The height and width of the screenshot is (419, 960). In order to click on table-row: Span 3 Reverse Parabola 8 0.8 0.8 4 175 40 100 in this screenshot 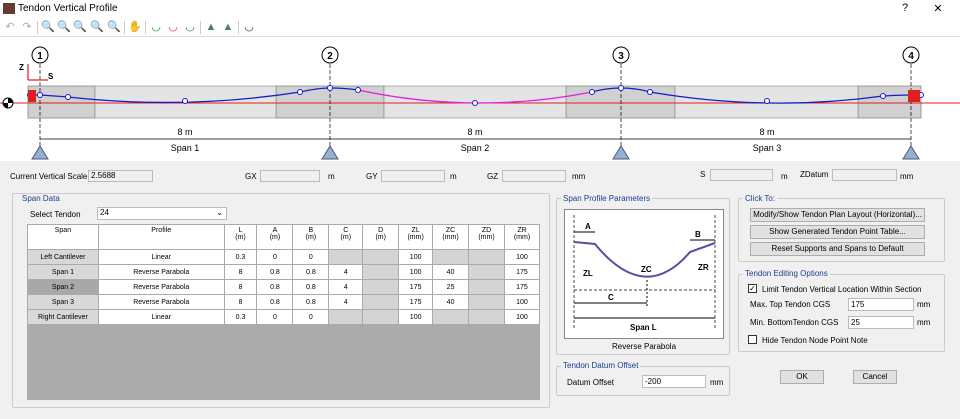, I will do `click(284, 302)`.